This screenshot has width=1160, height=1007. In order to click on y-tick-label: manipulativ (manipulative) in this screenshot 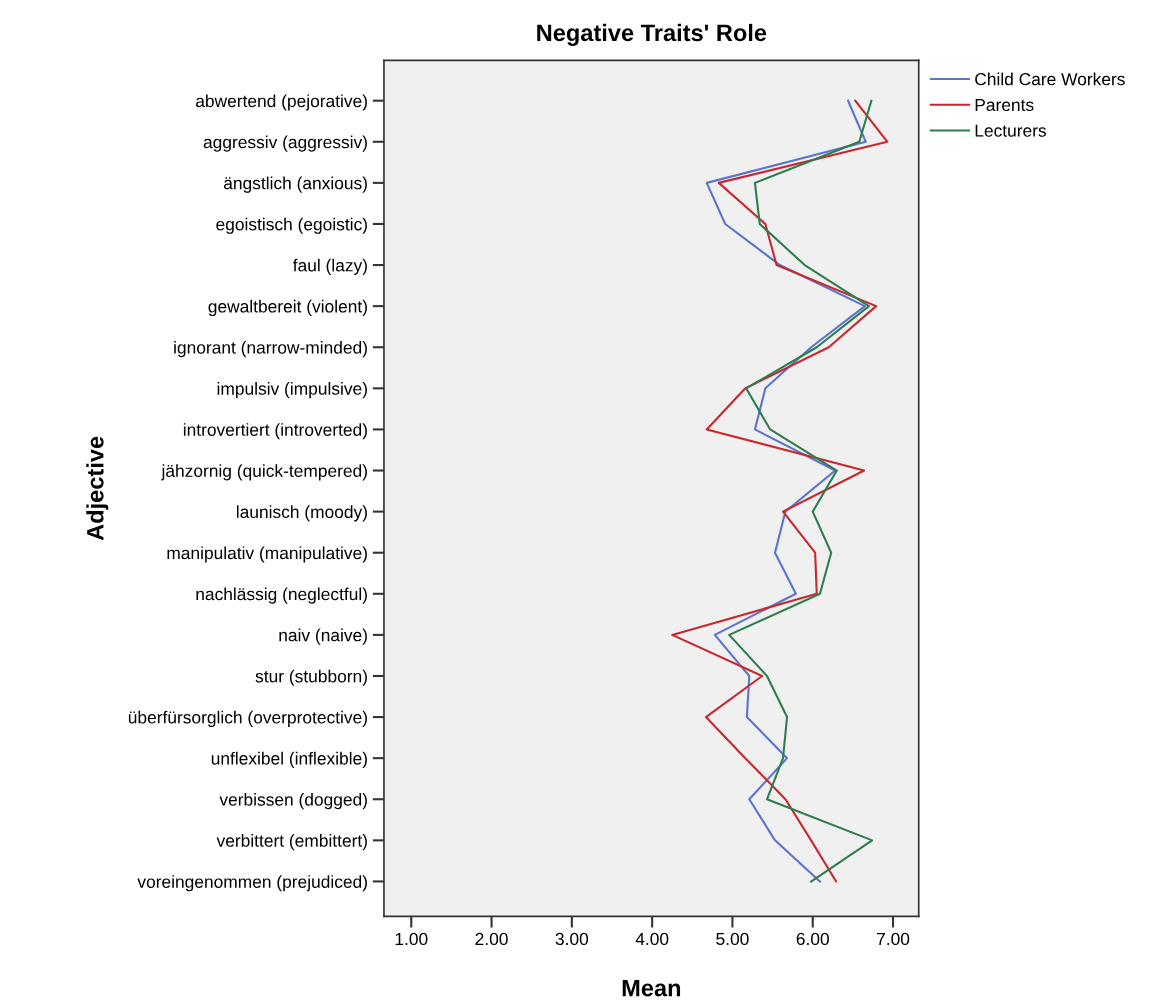, I will do `click(267, 554)`.